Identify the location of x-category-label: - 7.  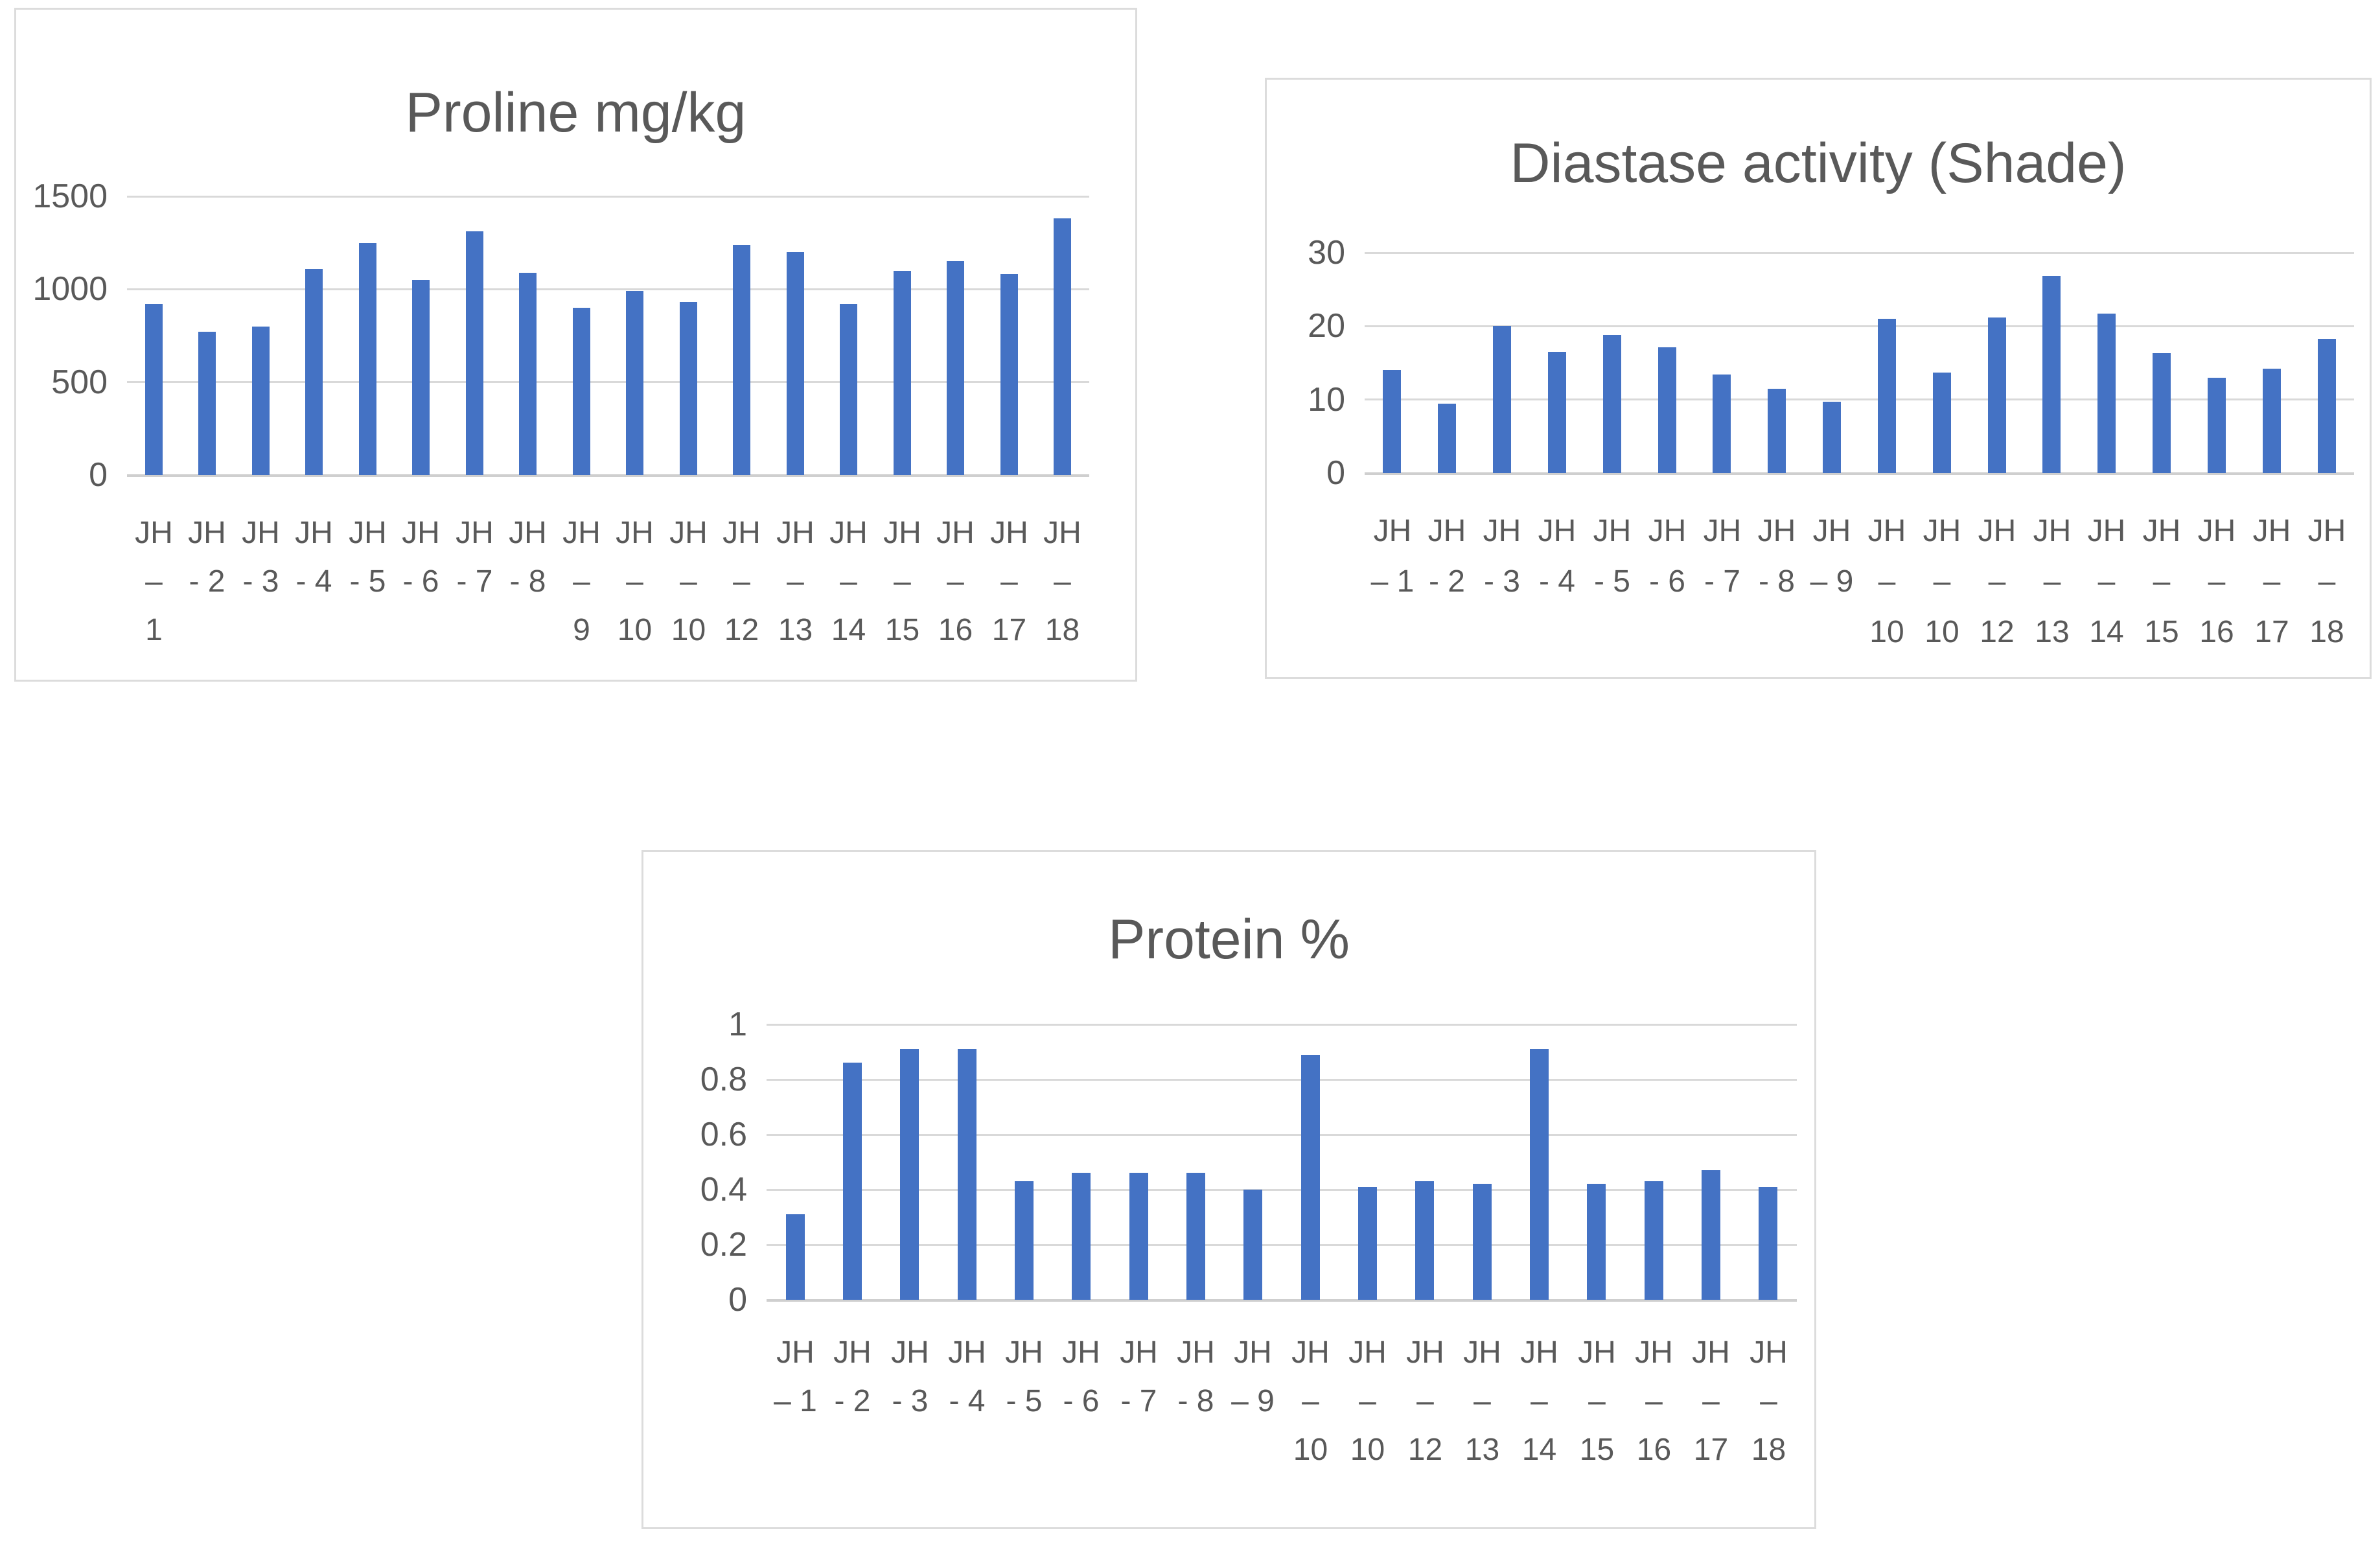
(474, 581).